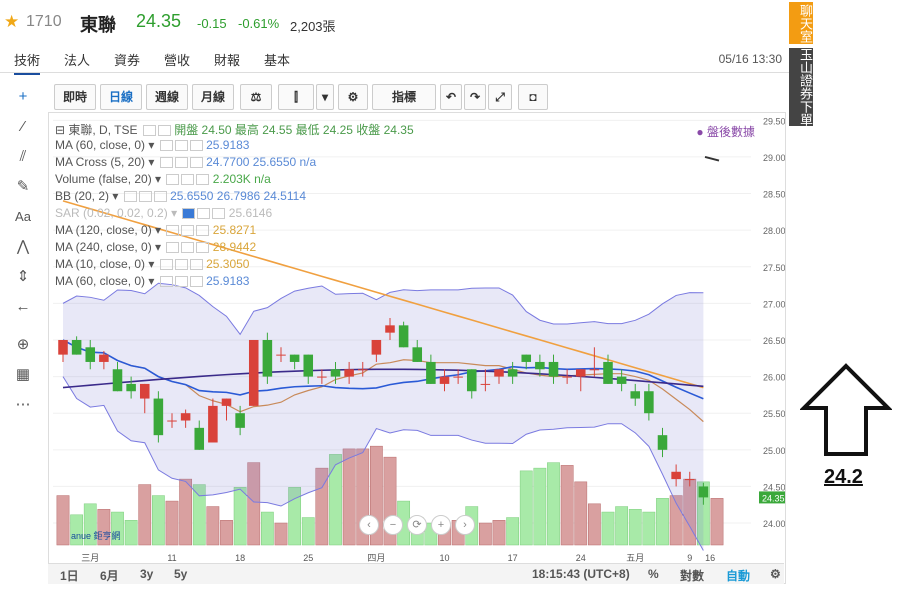 This screenshot has height=600, width=900. Describe the element at coordinates (240, 558) in the screenshot. I see `x-tick-label: 18` at that location.